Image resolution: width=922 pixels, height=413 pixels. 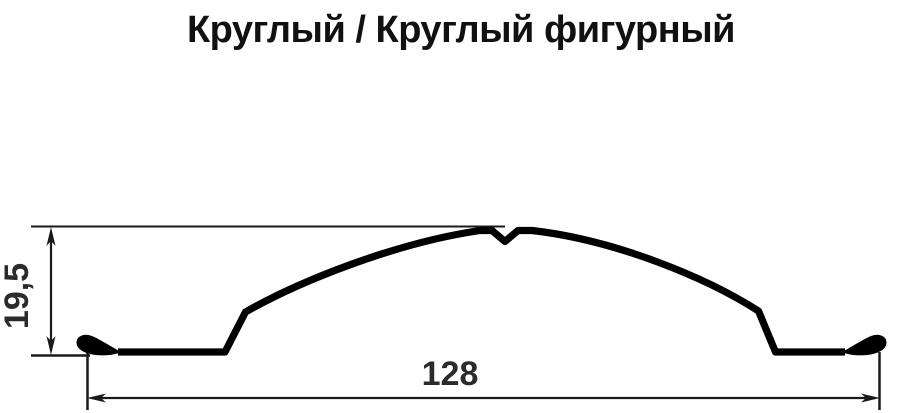 I want to click on arrowhead-right, so click(x=870, y=398).